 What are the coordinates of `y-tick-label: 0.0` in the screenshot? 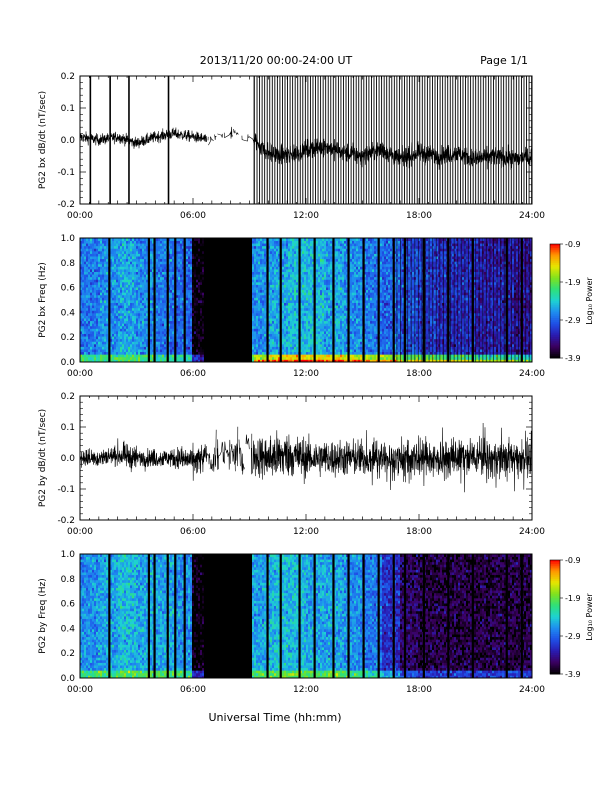 It's located at (68, 363).